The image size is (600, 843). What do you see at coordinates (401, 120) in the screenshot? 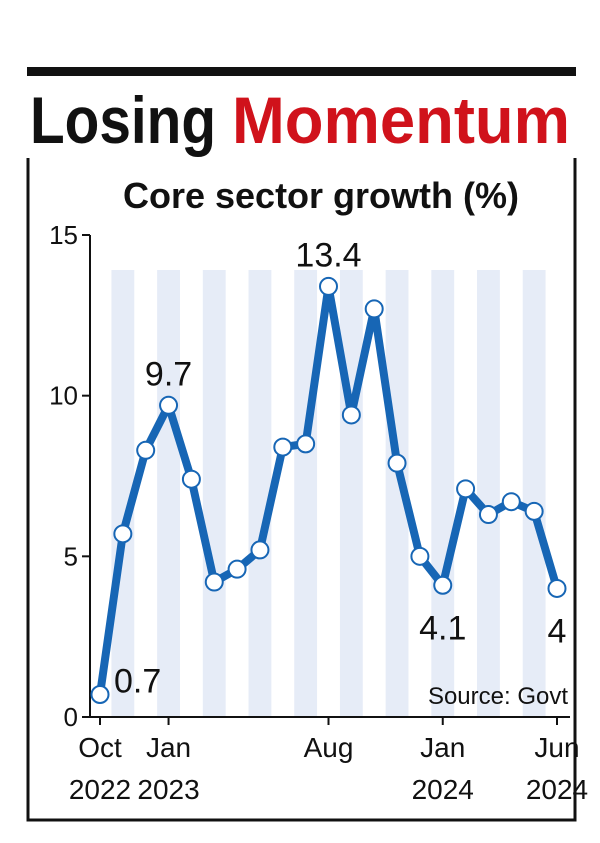
I see `title-part: Momentum` at bounding box center [401, 120].